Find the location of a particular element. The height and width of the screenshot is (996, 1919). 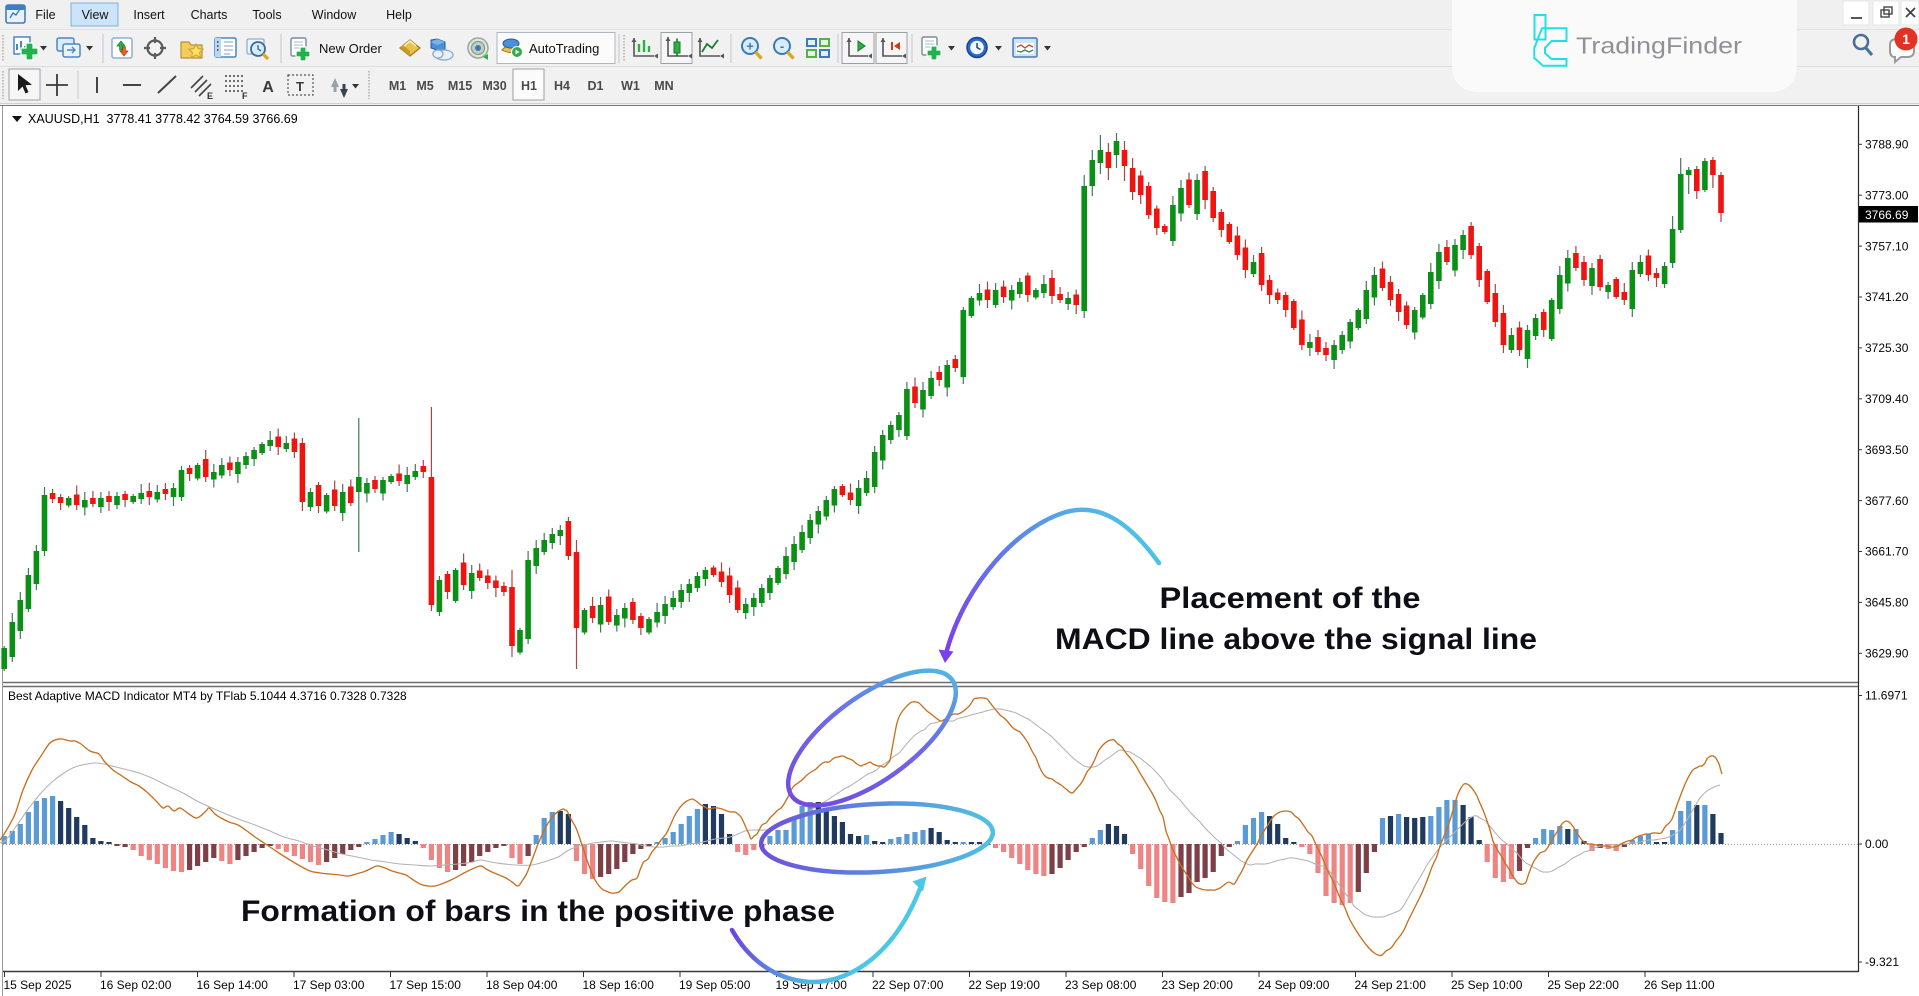

svg-text: 26 Sep 11:00 is located at coordinates (1679, 985).